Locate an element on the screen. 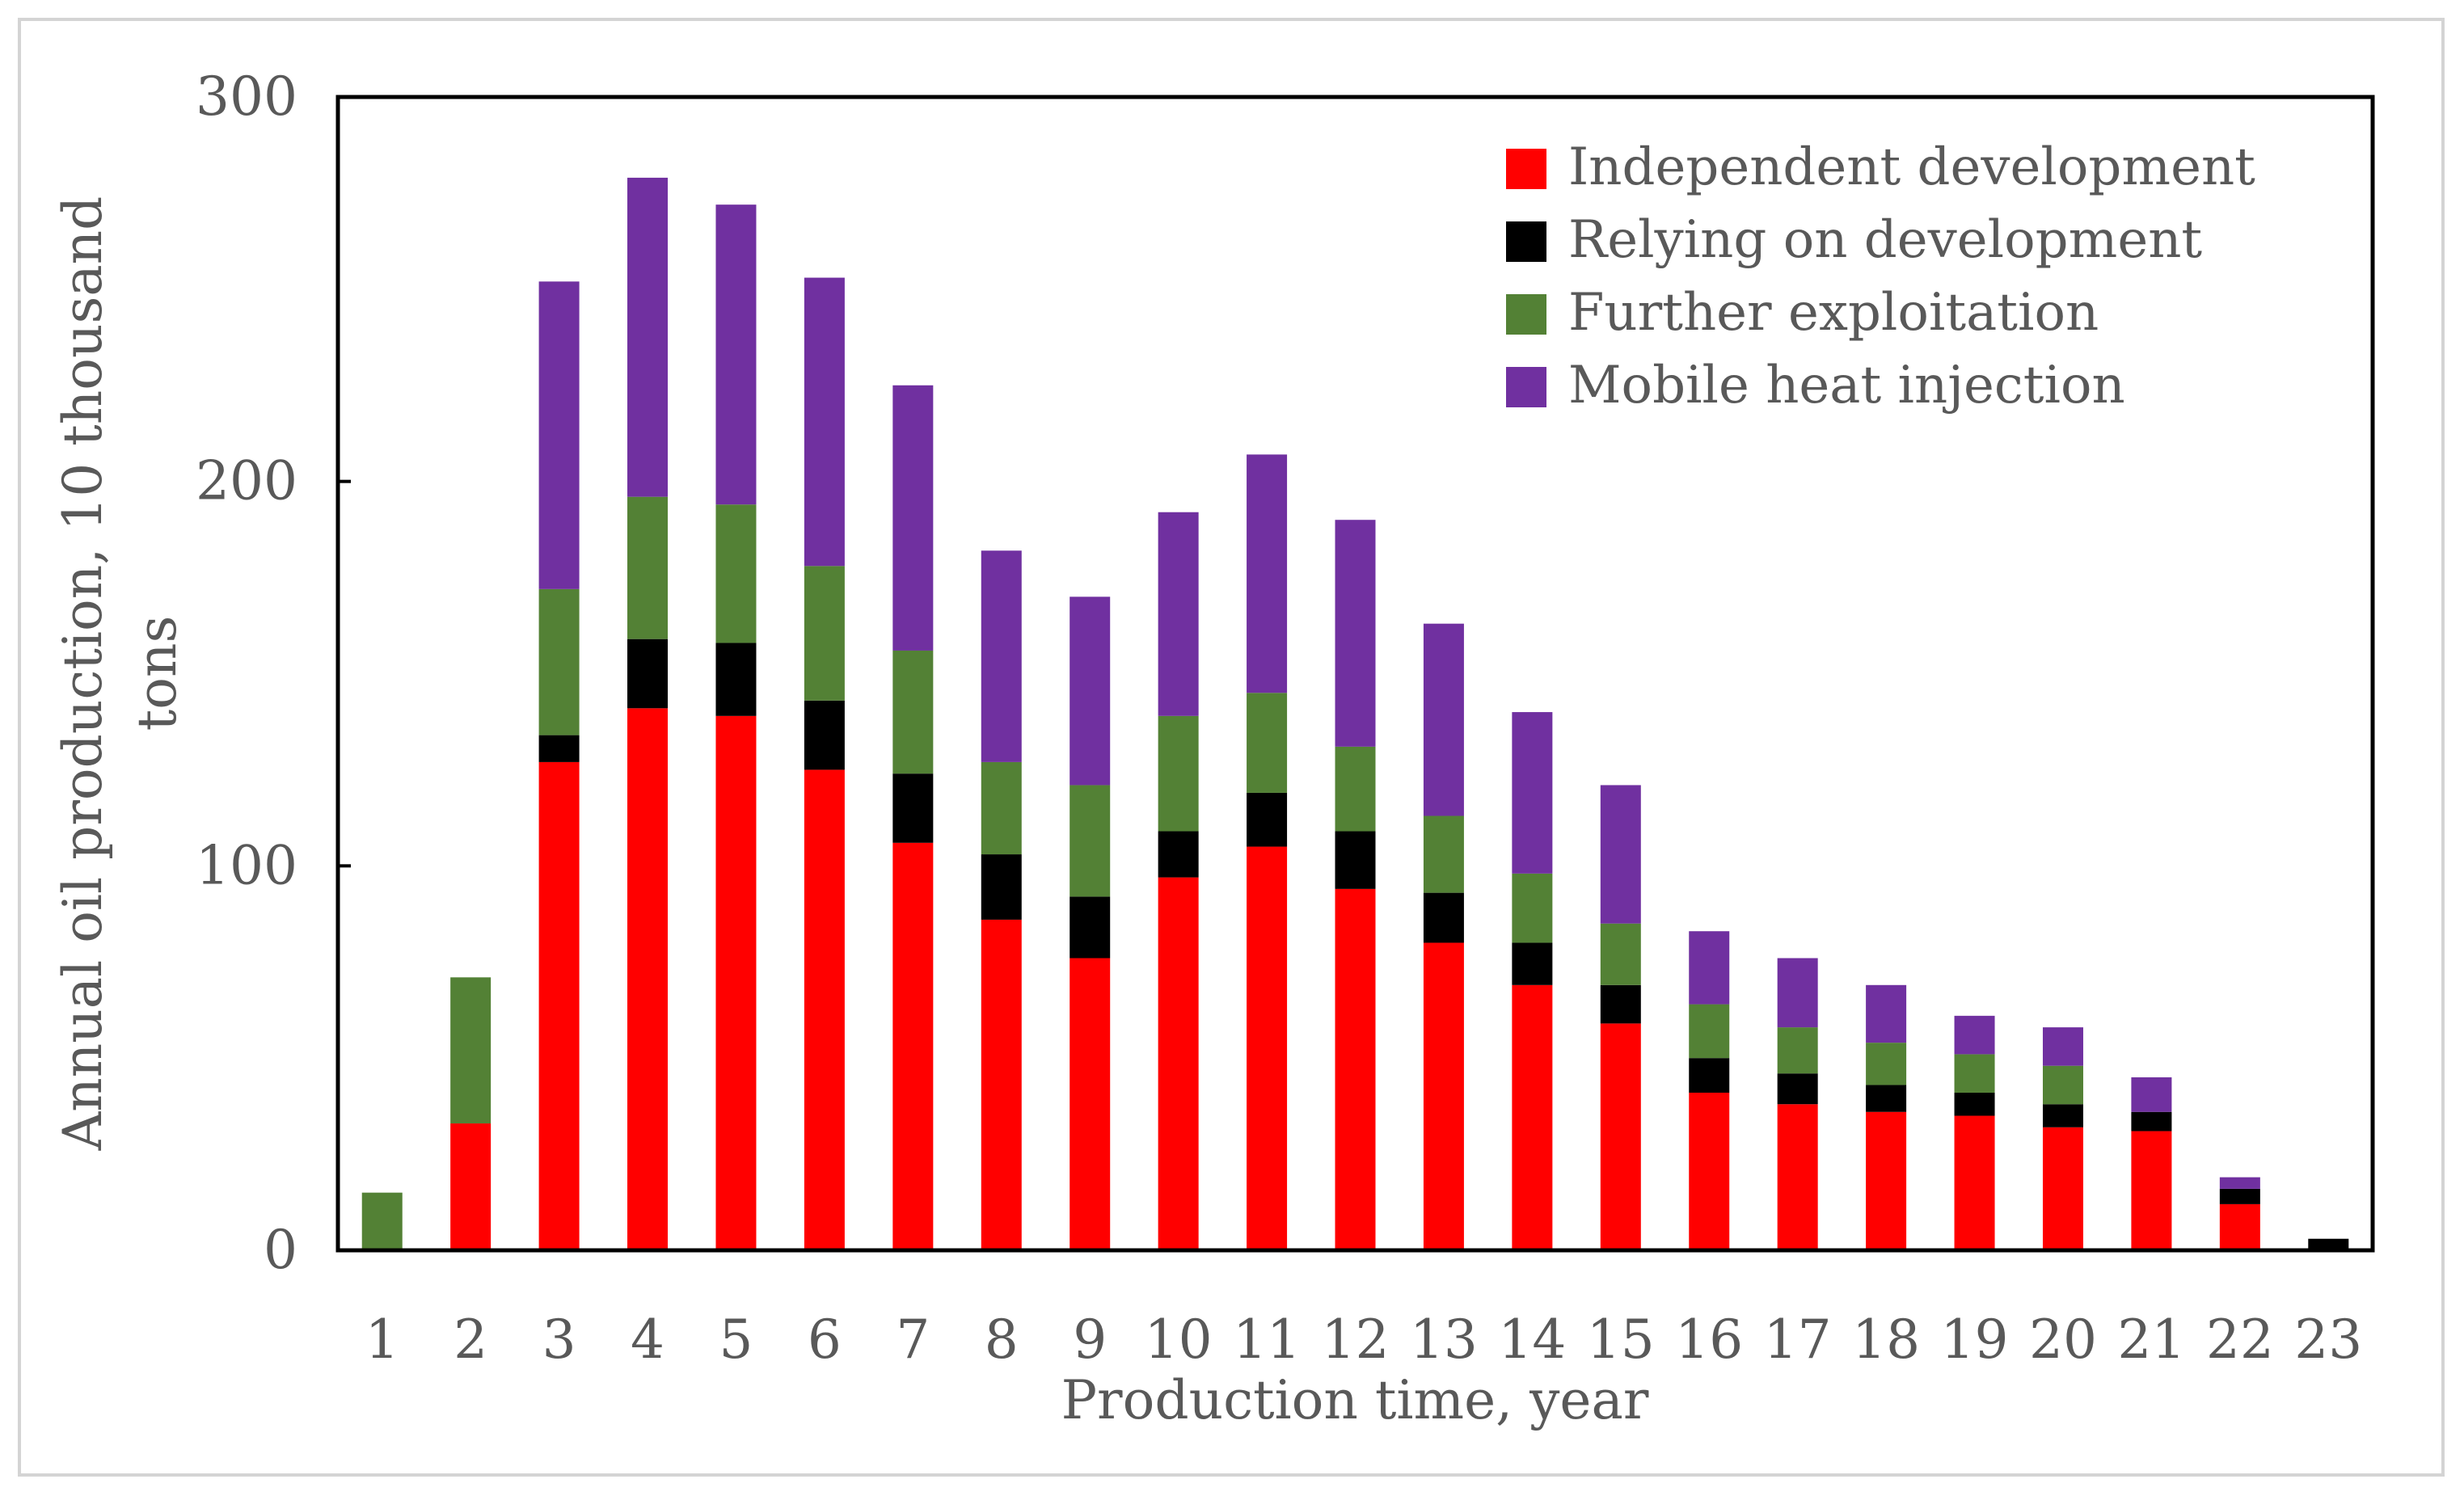  x-tick-label: 15 is located at coordinates (1621, 1339).